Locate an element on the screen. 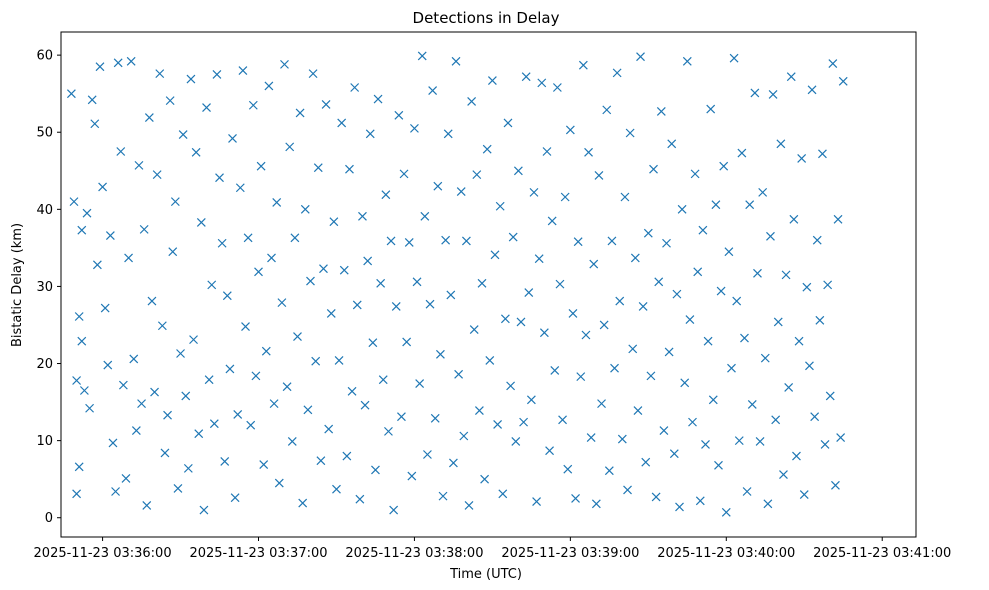  y-tick-label: 30 is located at coordinates (44, 287).